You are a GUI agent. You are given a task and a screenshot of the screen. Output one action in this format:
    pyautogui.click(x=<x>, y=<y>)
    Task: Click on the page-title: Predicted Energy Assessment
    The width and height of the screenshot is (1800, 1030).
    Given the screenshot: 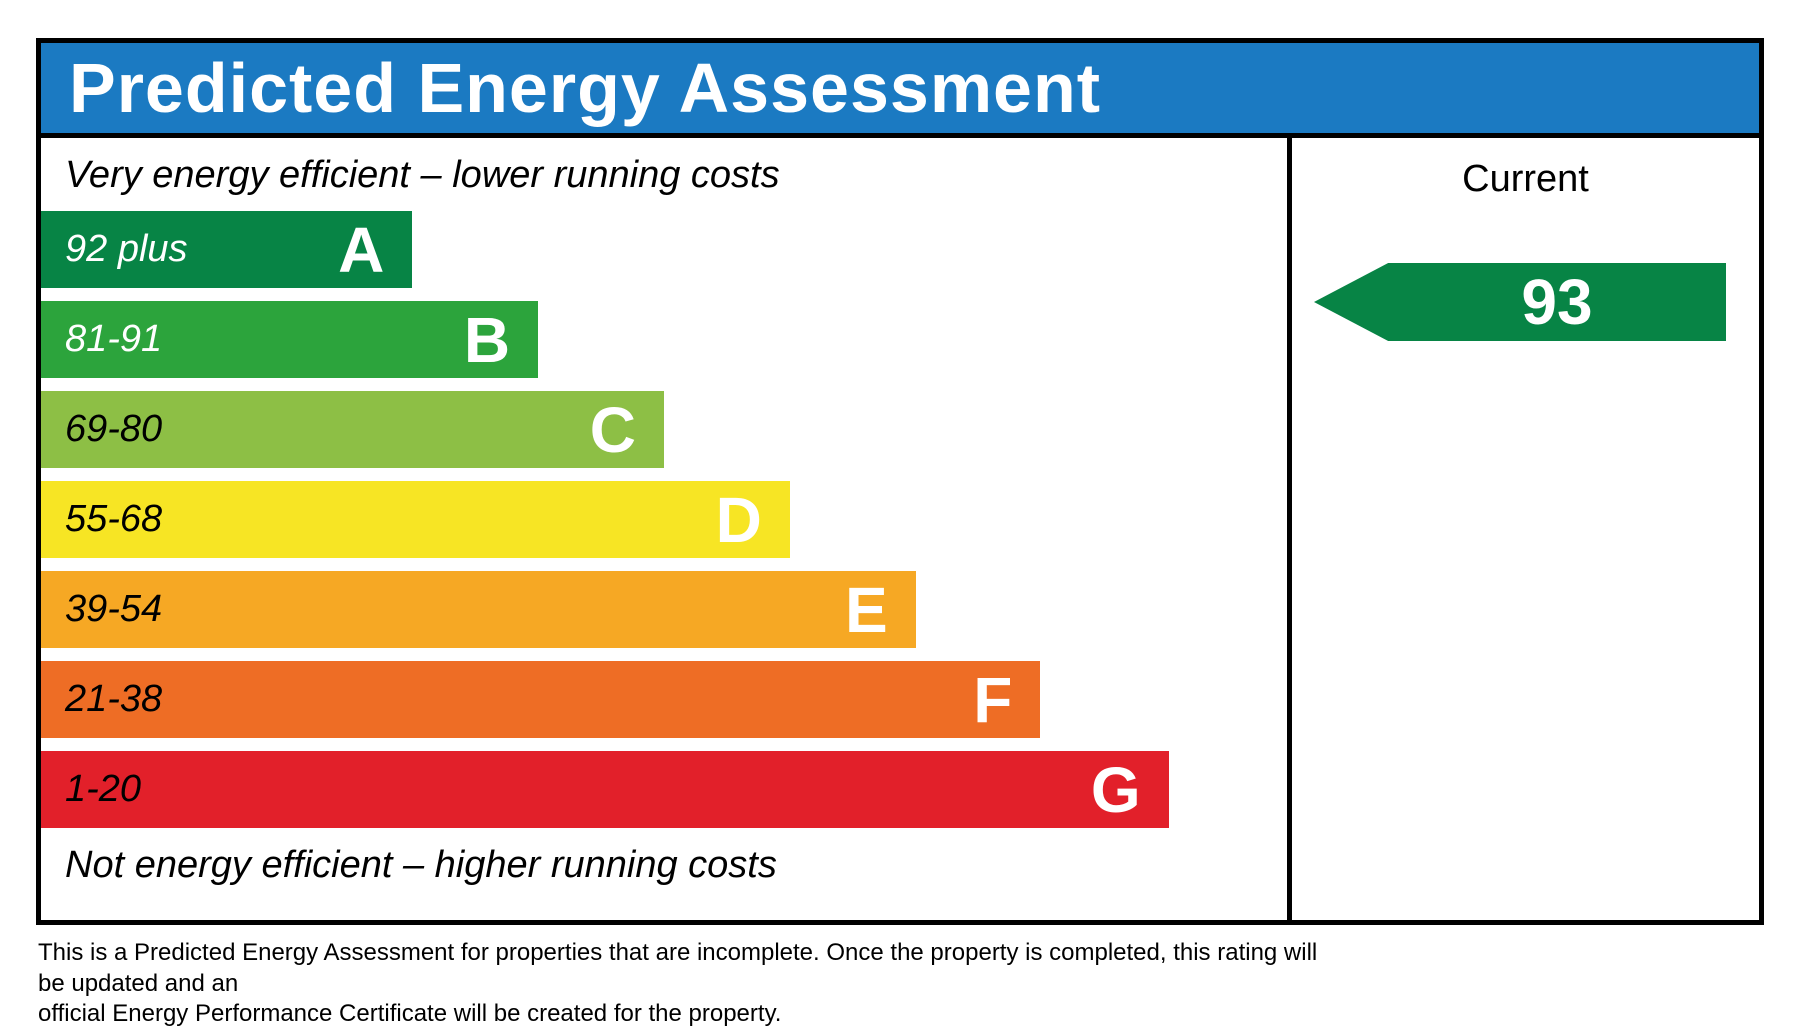 What is the action you would take?
    pyautogui.click(x=585, y=88)
    